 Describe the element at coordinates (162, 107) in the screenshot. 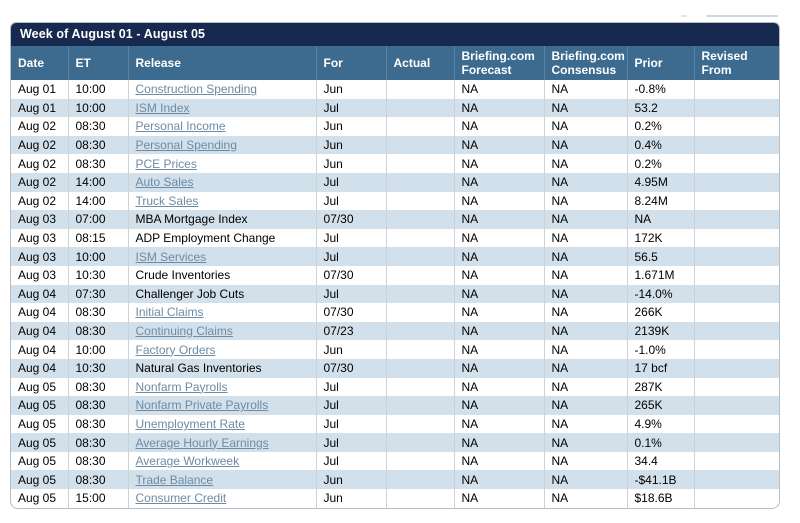

I see `release-link: ISM Index` at that location.